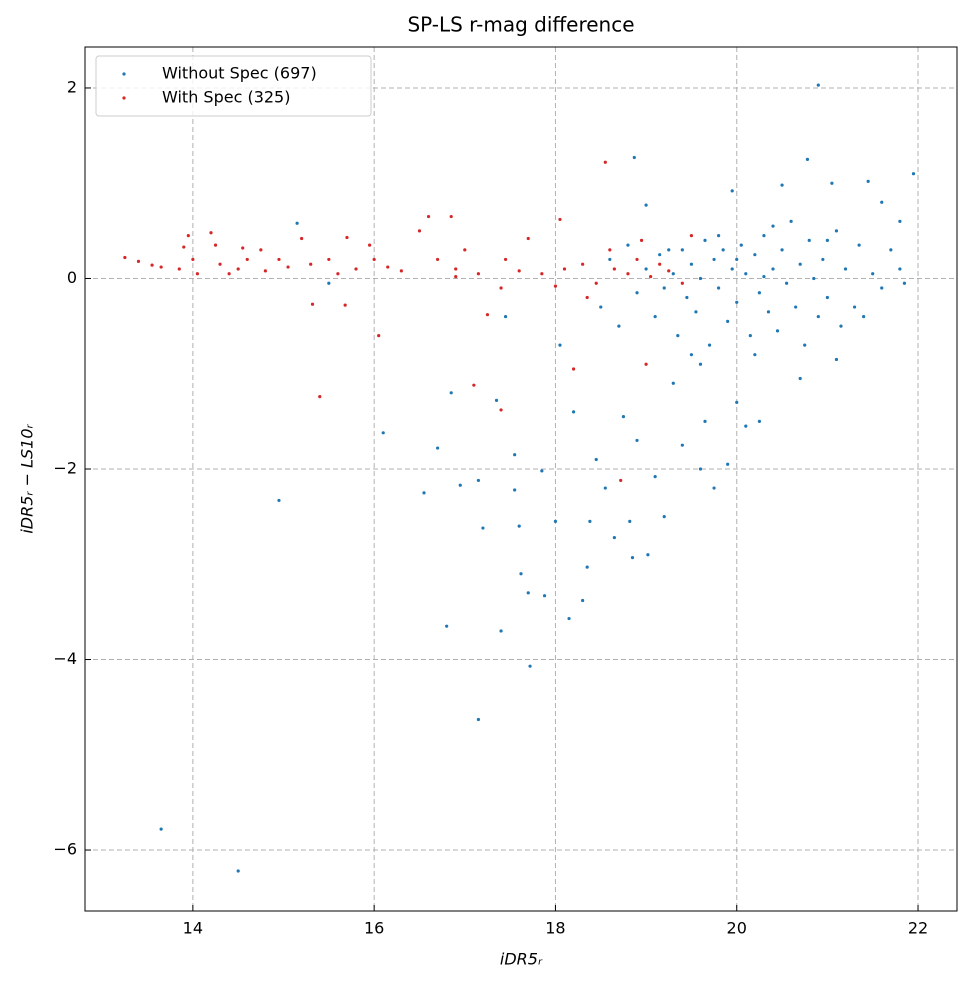  What do you see at coordinates (520, 25) in the screenshot?
I see `chart-title: SP-LS r-mag difference` at bounding box center [520, 25].